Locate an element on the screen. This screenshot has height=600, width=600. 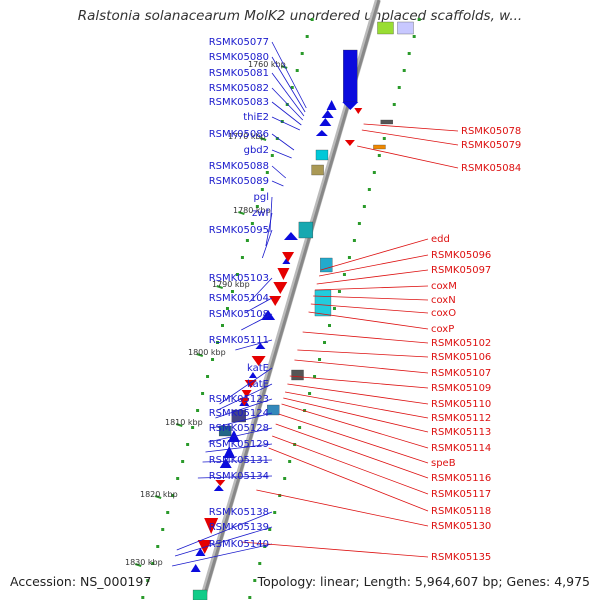
left-gene-label: RSMK05080 is located at coordinates (239, 57).